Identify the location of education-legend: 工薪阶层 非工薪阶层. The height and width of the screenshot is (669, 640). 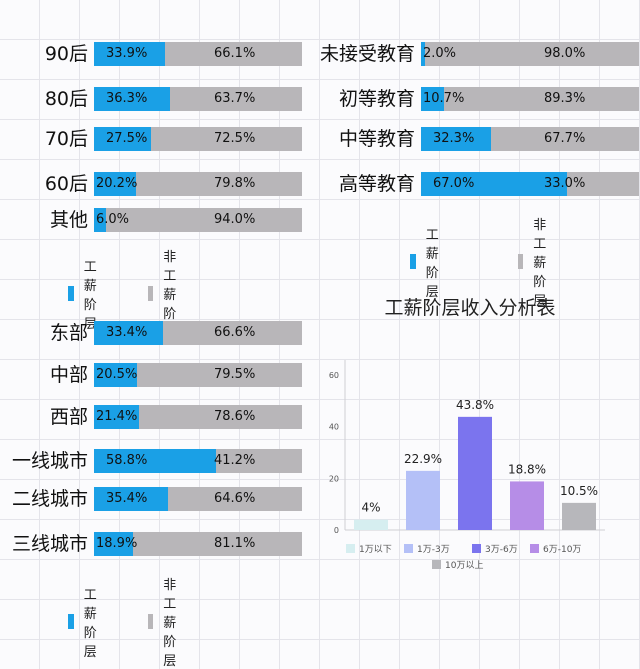
(484, 261).